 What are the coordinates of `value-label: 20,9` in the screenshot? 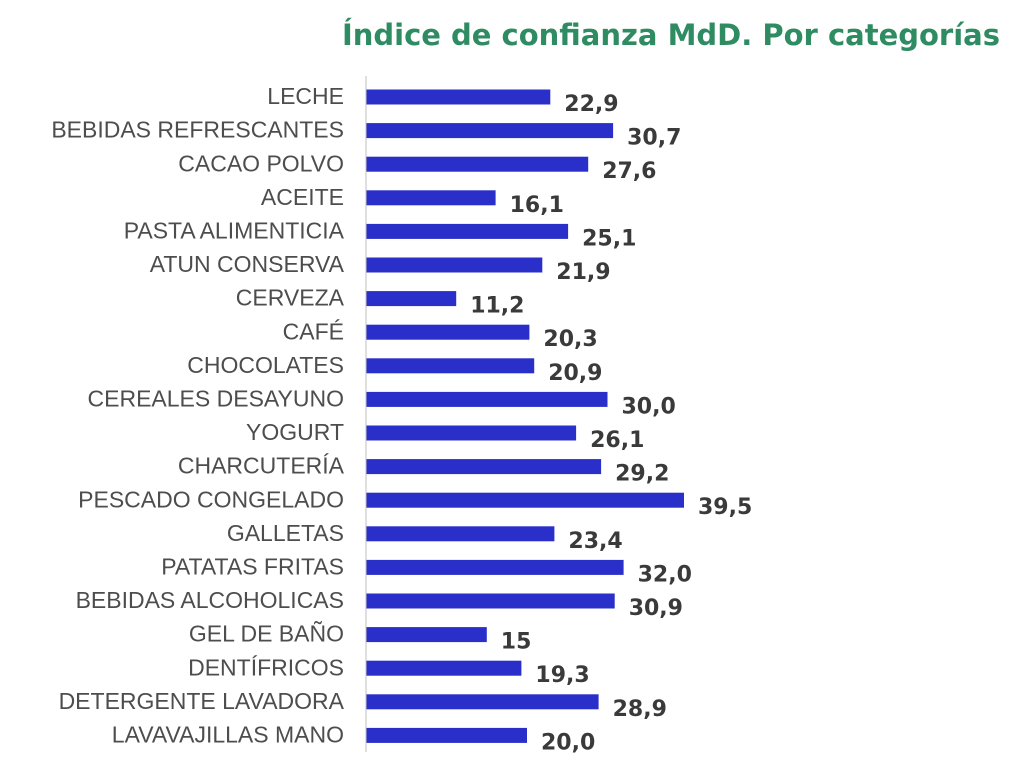 It's located at (575, 373).